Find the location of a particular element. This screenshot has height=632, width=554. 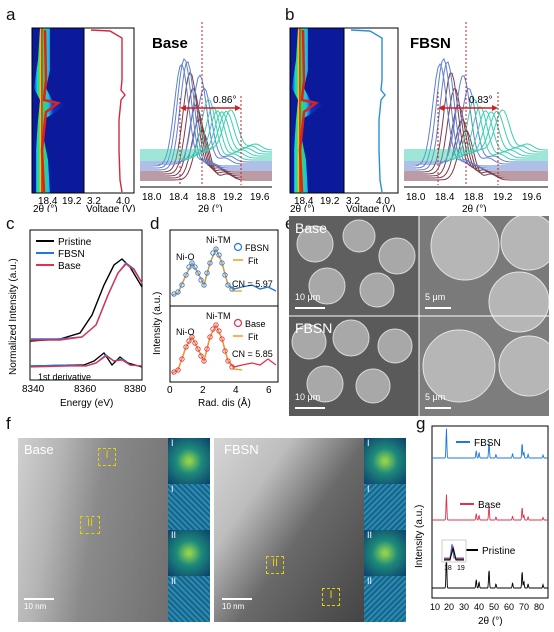

fft-insets-fbsn: I I II II is located at coordinates (385, 530).